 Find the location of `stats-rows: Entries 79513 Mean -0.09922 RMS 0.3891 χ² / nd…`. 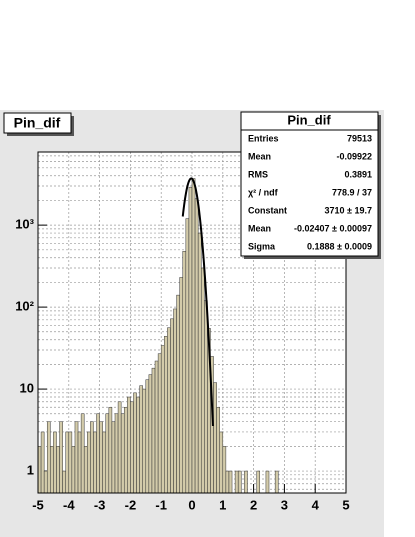

stats-rows: Entries 79513 Mean -0.09922 RMS 0.3891 χ² / nd… is located at coordinates (310, 192).